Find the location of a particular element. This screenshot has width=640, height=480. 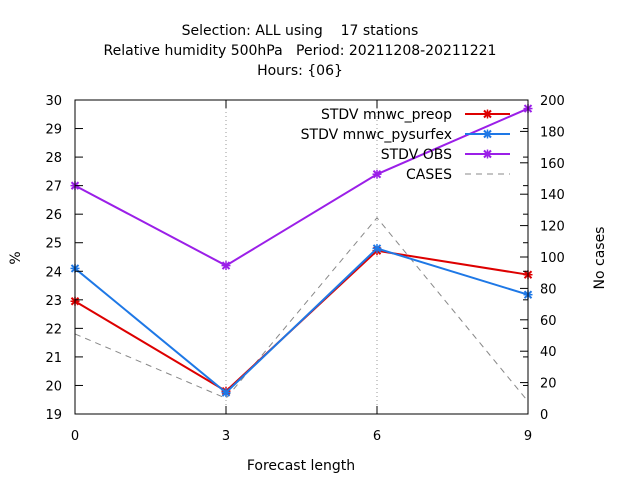

y2-tick-label: 120 is located at coordinates (552, 227).